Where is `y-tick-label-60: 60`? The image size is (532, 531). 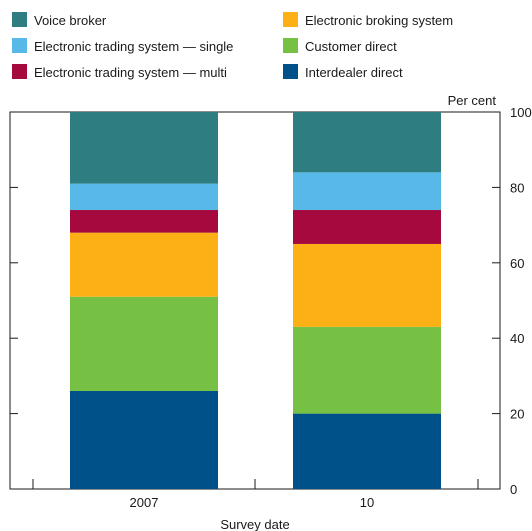 y-tick-label-60: 60 is located at coordinates (517, 263).